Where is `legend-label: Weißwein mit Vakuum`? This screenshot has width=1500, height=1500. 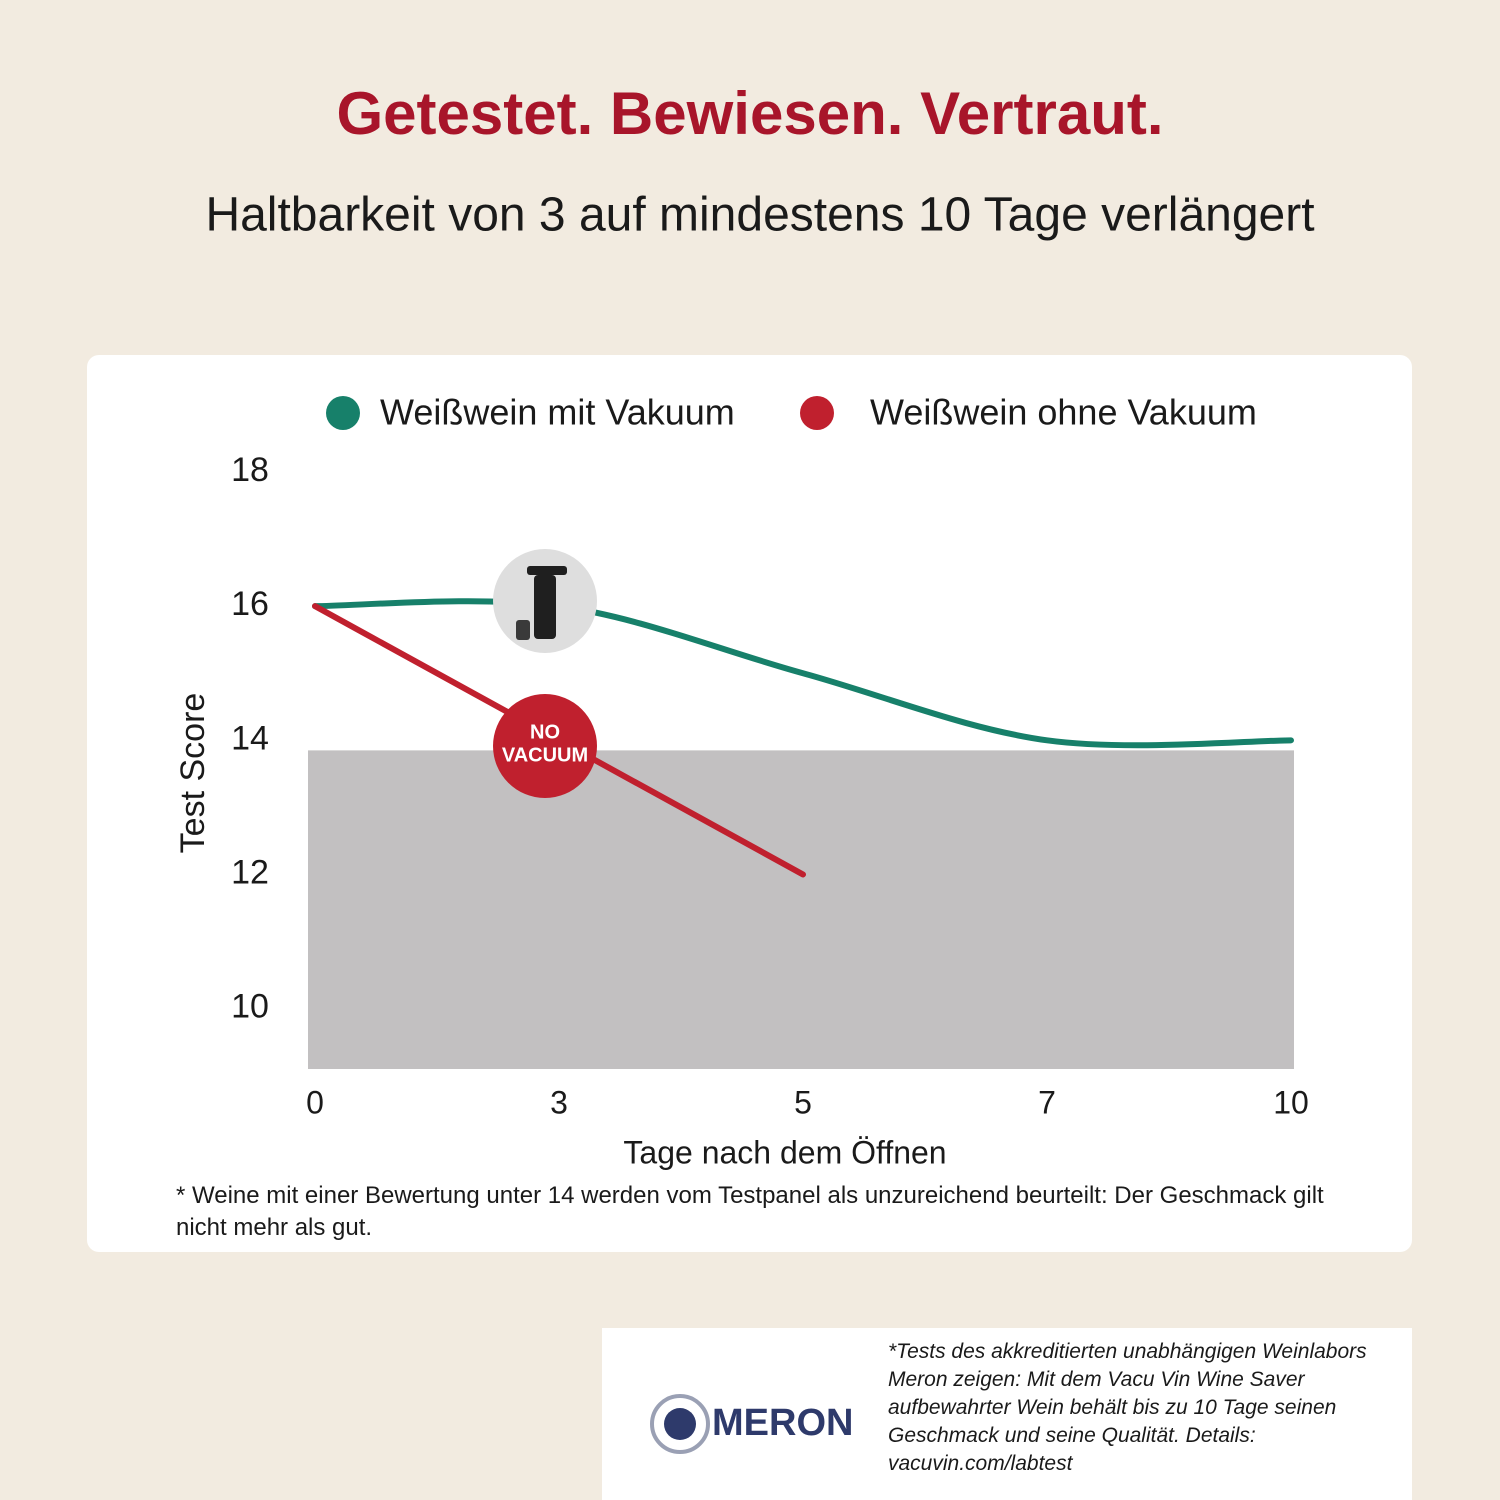
legend-label: Weißwein mit Vakuum is located at coordinates (557, 412).